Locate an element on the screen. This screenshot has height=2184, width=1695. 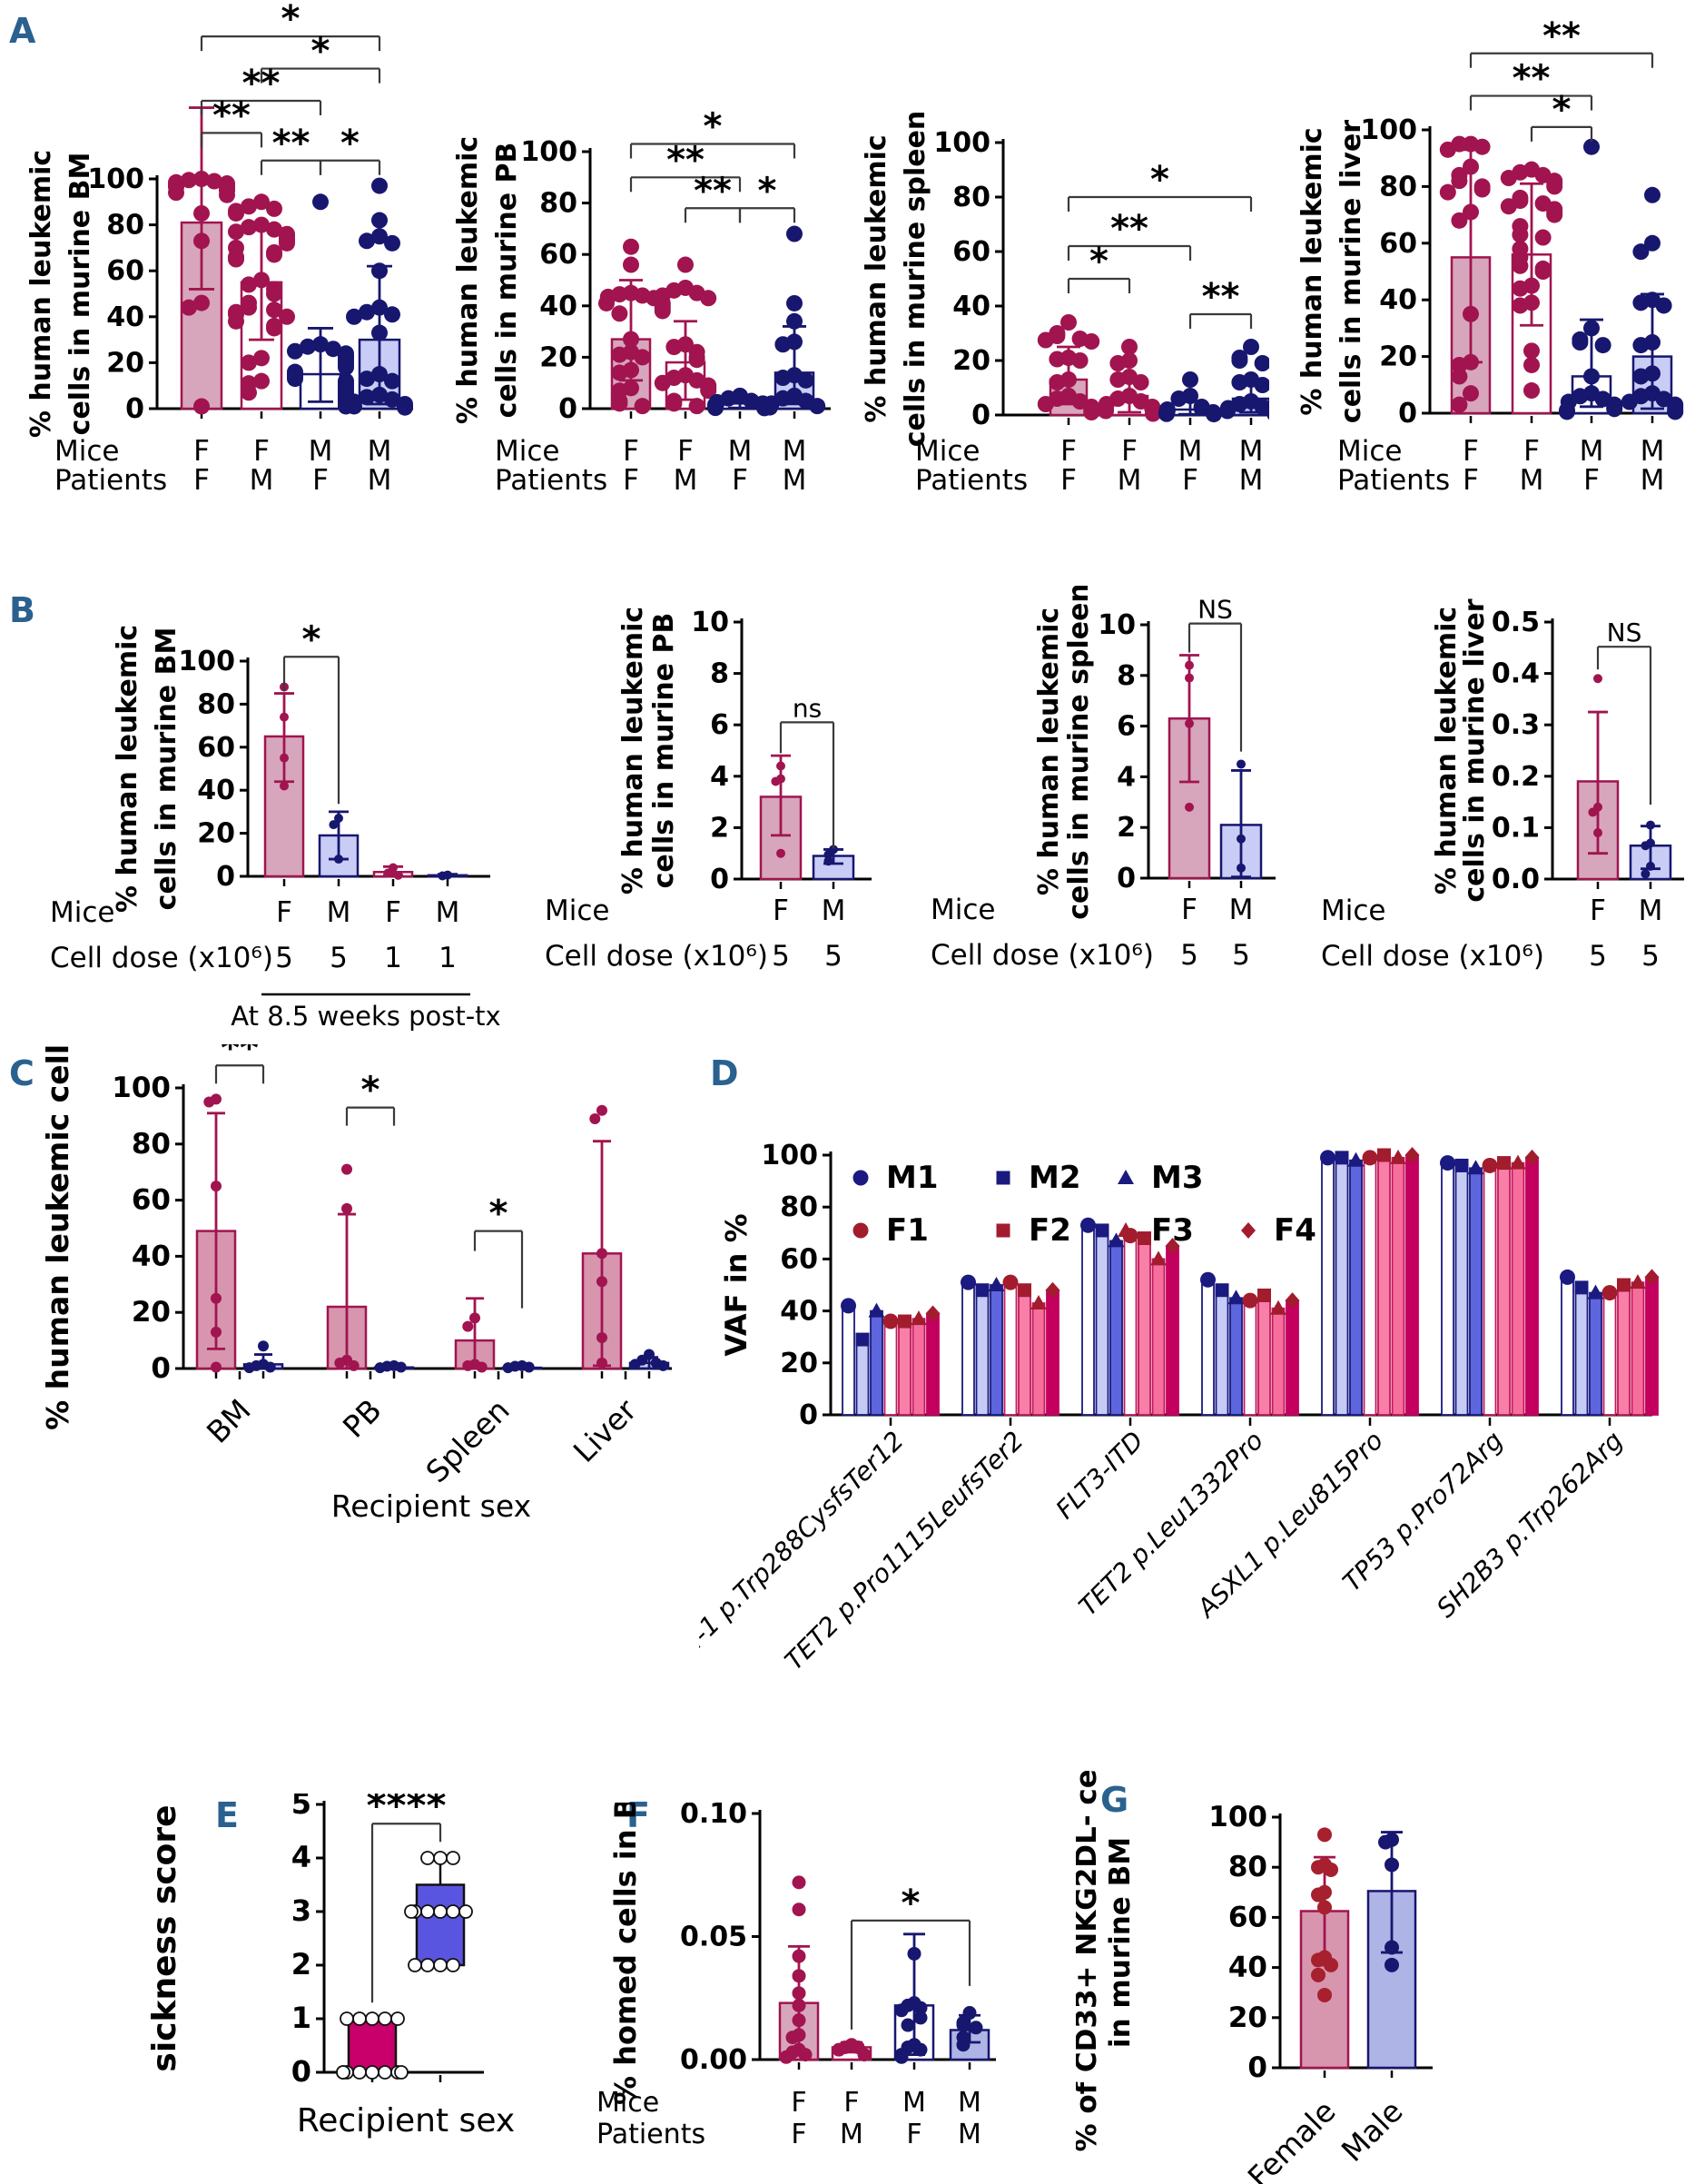
panel-label-a: A is located at coordinates (22, 31).